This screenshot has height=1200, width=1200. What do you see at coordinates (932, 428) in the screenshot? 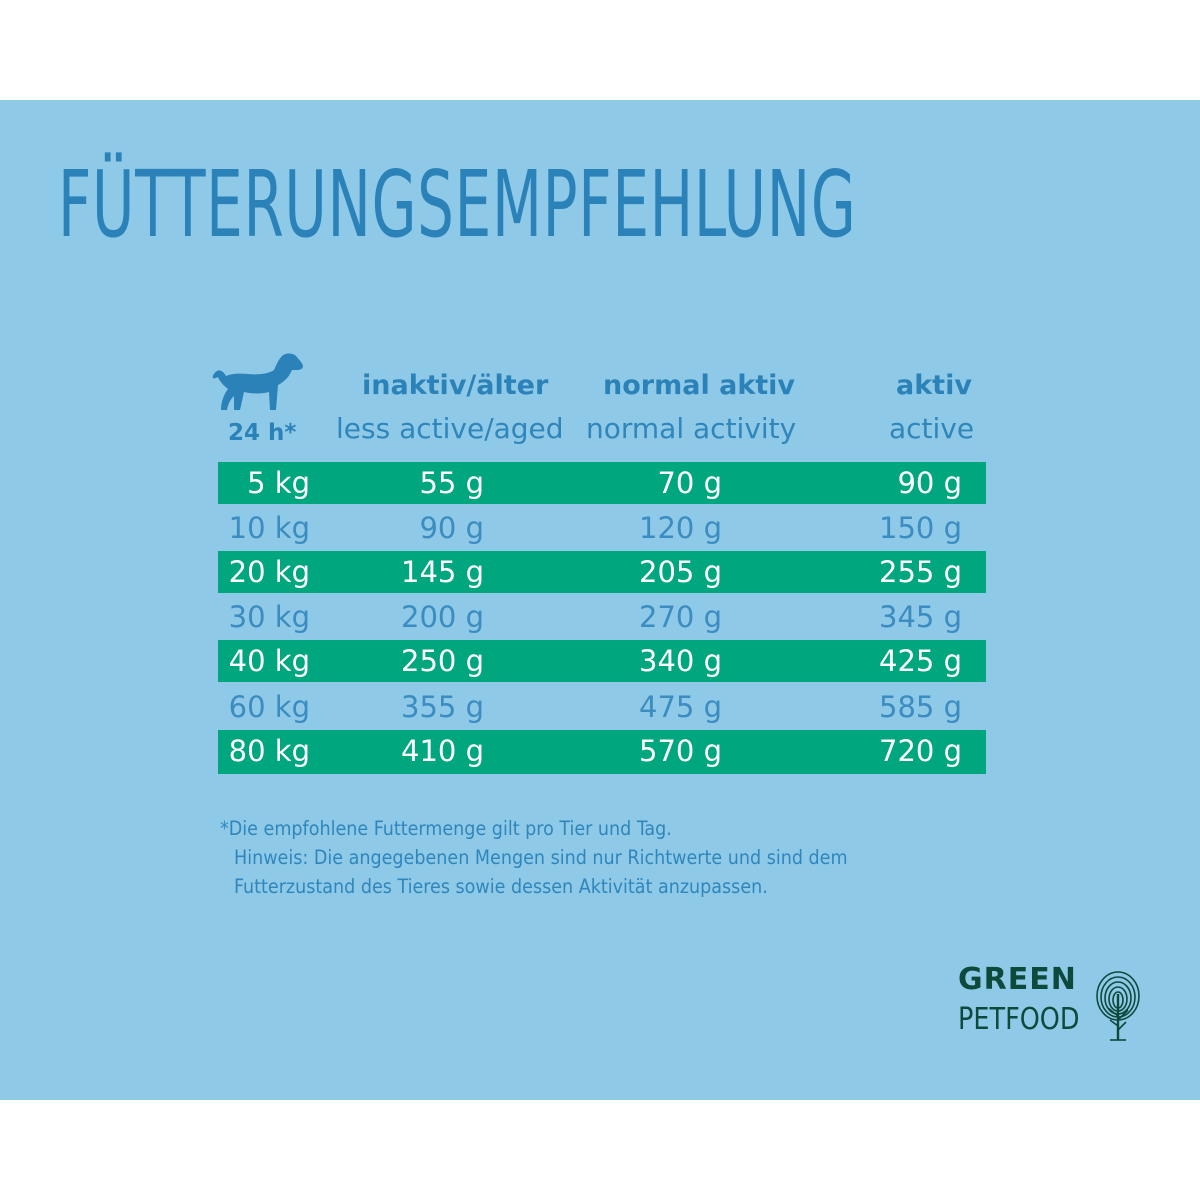
I see `col-subheader-active: active` at bounding box center [932, 428].